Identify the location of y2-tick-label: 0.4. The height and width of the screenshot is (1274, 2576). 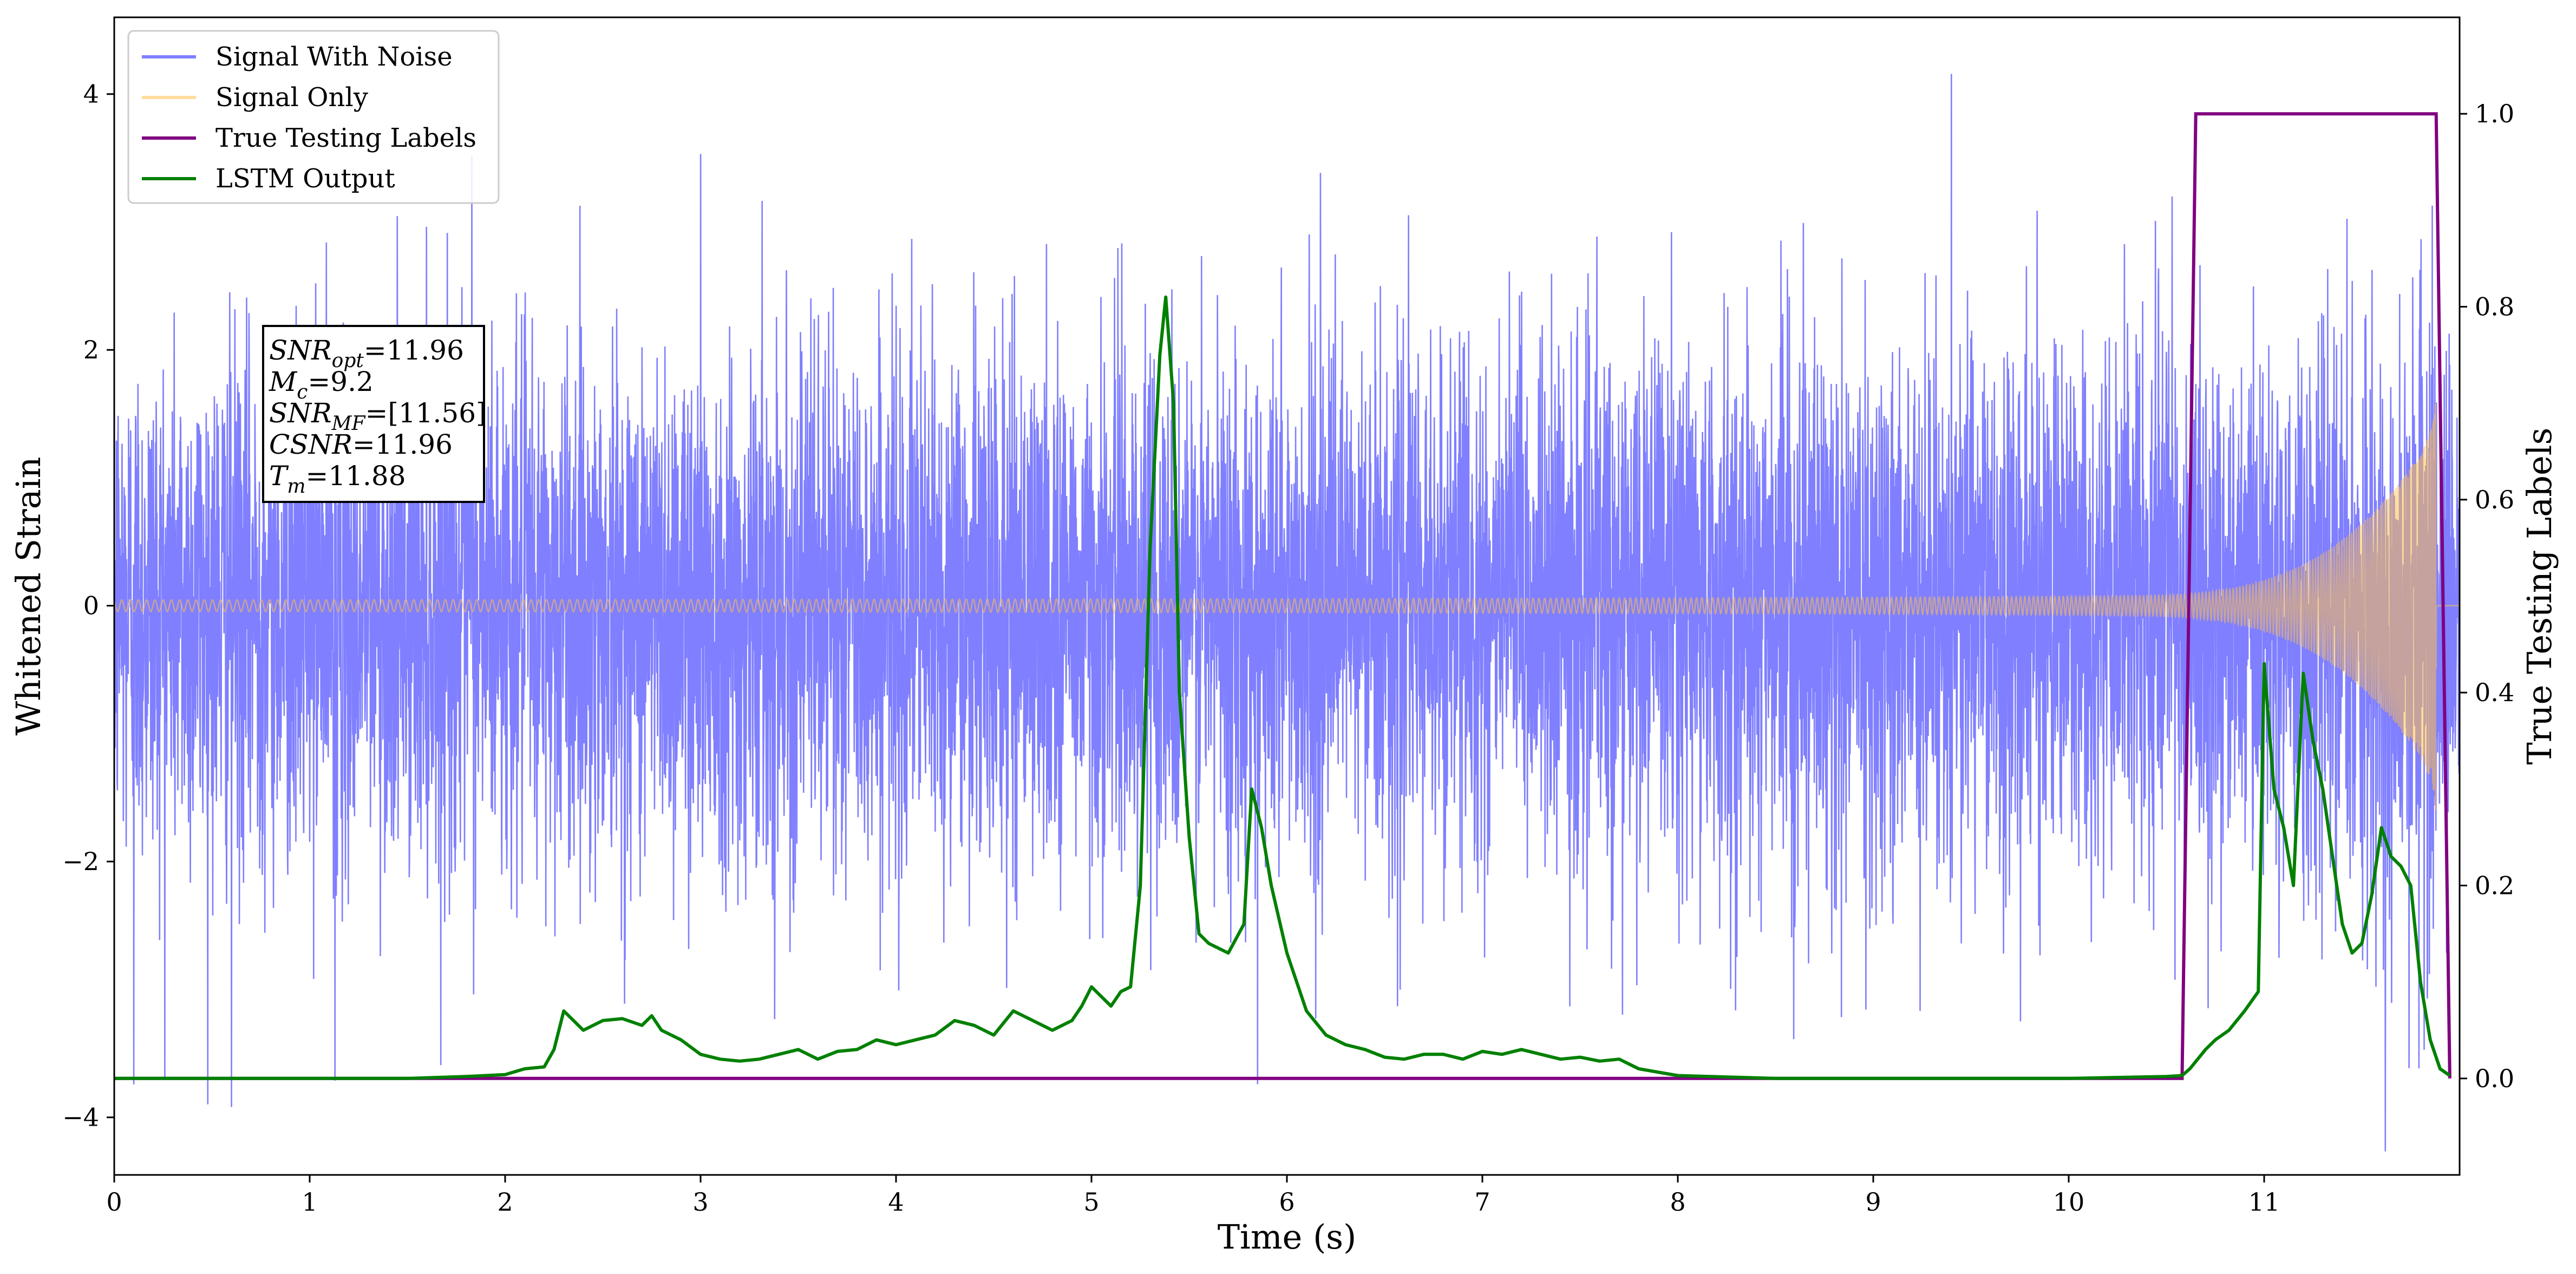
(2495, 692).